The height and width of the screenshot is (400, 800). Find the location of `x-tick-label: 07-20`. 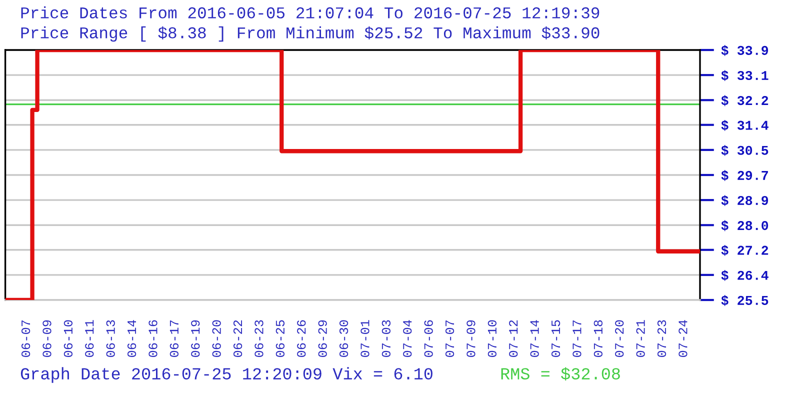

x-tick-label: 07-20 is located at coordinates (619, 339).